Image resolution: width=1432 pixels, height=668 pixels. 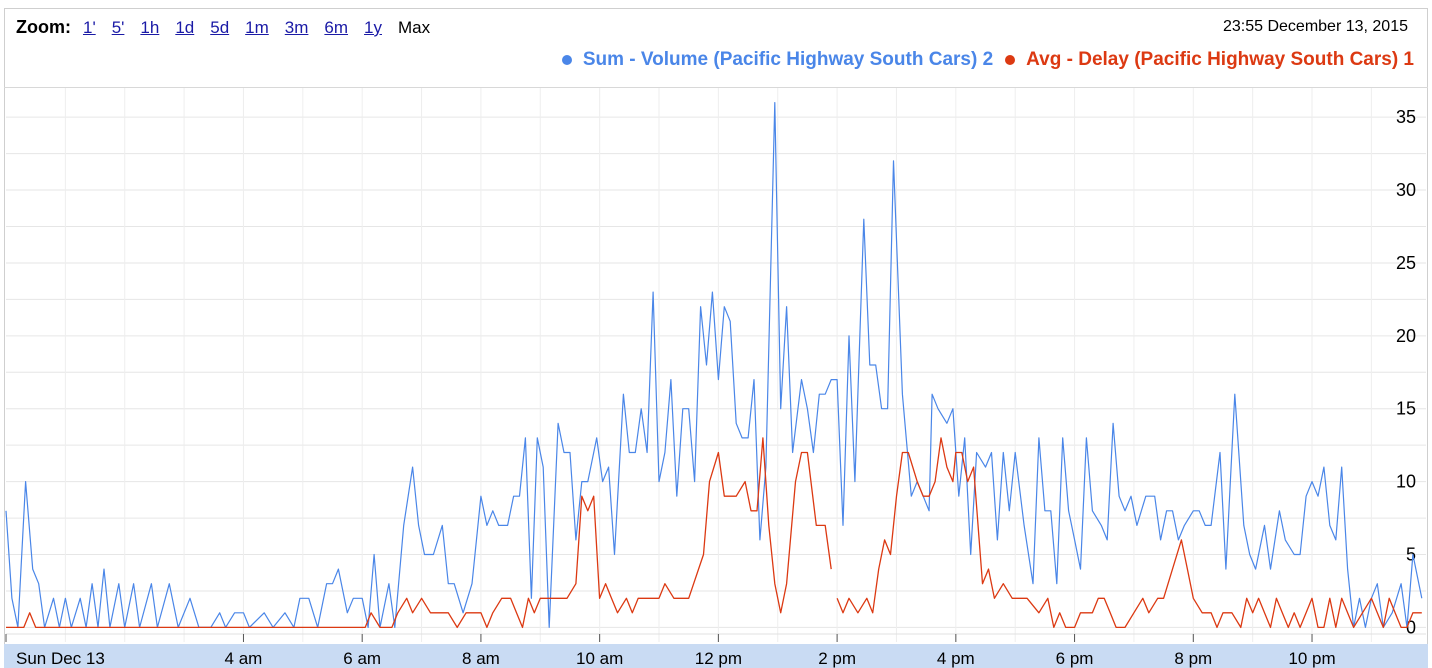 What do you see at coordinates (1311, 658) in the screenshot?
I see `x-tick-label: 10 pm` at bounding box center [1311, 658].